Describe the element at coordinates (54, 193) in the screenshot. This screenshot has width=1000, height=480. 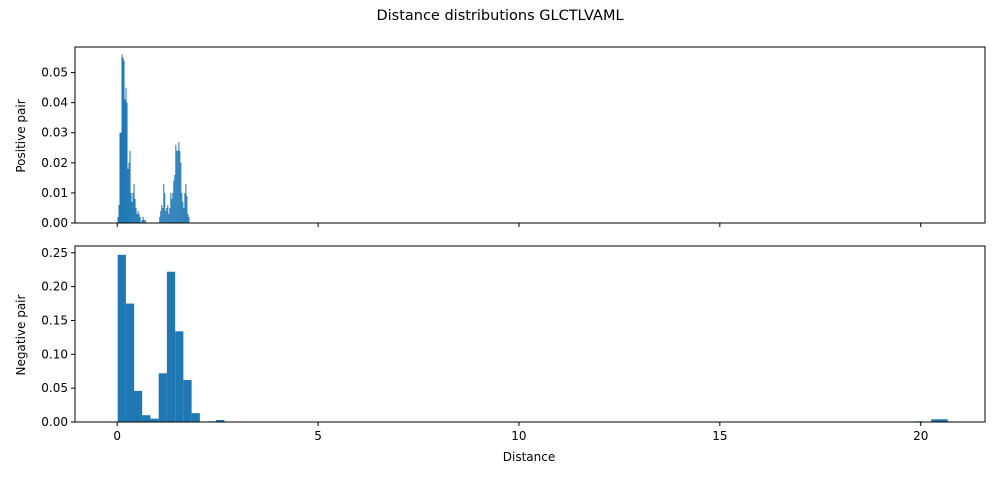
I see `y-tick-label-positive-1: 0.01` at that location.